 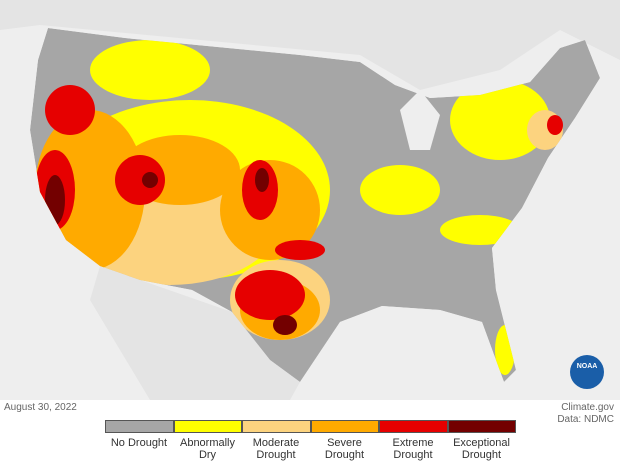 I want to click on great-lakes, so click(x=420, y=120).